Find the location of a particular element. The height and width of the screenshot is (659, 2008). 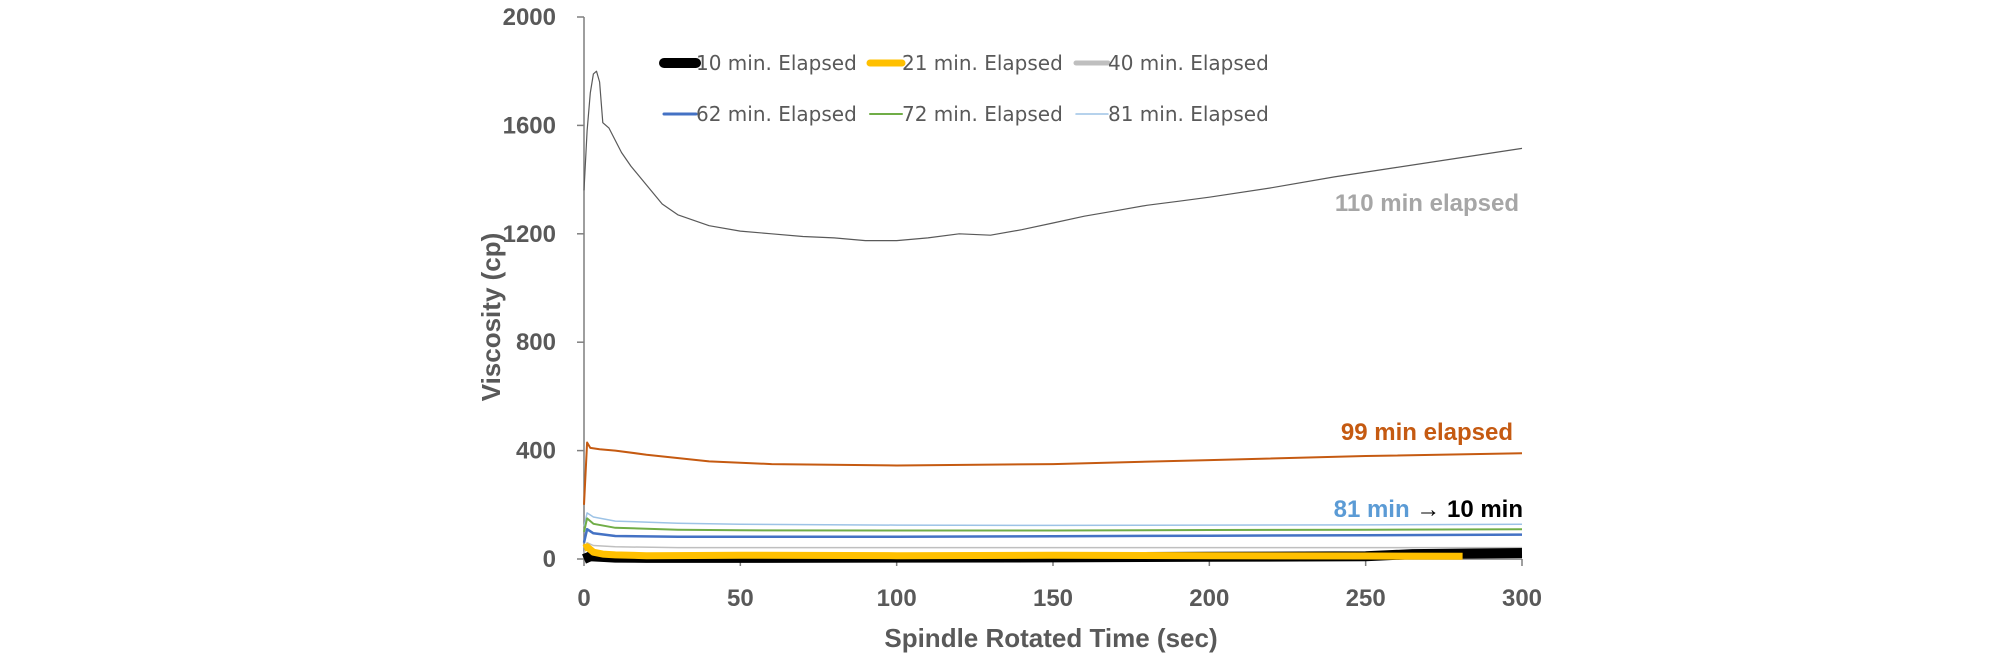

y-tick-label: 2000 is located at coordinates (529, 17).